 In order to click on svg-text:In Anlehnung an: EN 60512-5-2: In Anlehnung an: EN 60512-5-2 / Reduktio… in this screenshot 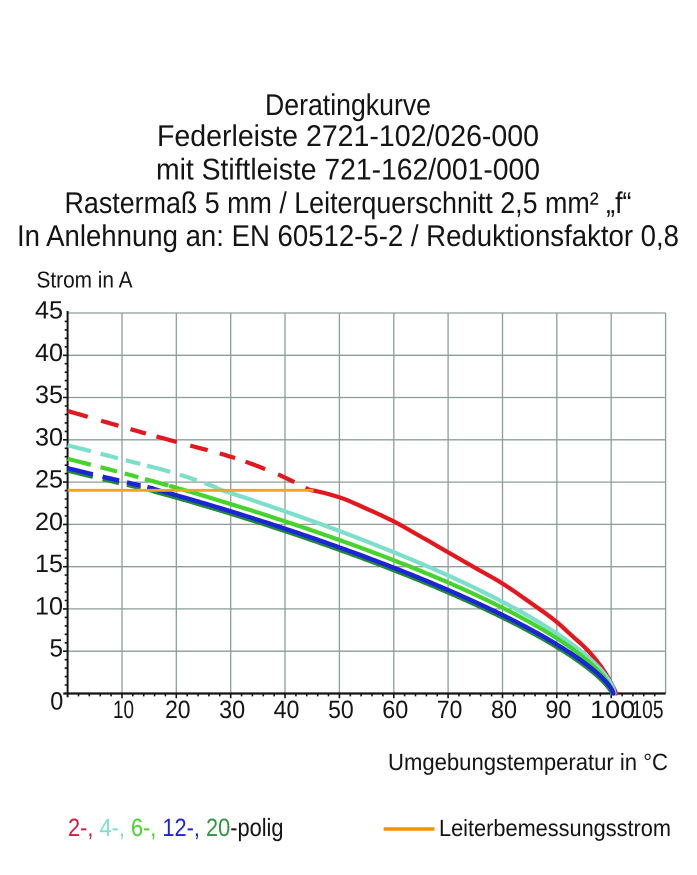, I will do `click(348, 236)`.